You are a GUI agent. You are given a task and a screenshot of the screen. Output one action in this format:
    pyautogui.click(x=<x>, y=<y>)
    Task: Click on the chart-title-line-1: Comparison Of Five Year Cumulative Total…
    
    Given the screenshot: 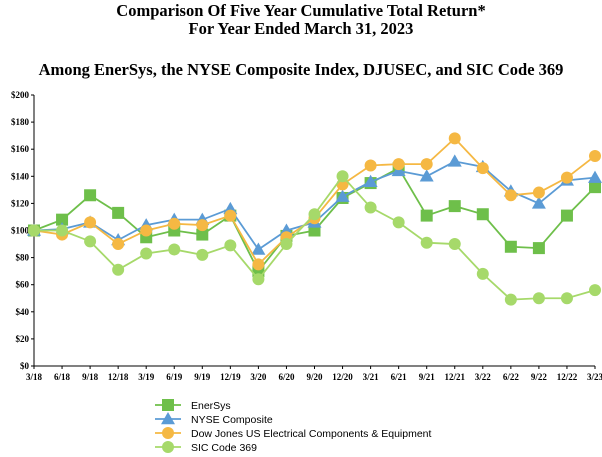 What is the action you would take?
    pyautogui.click(x=301, y=10)
    